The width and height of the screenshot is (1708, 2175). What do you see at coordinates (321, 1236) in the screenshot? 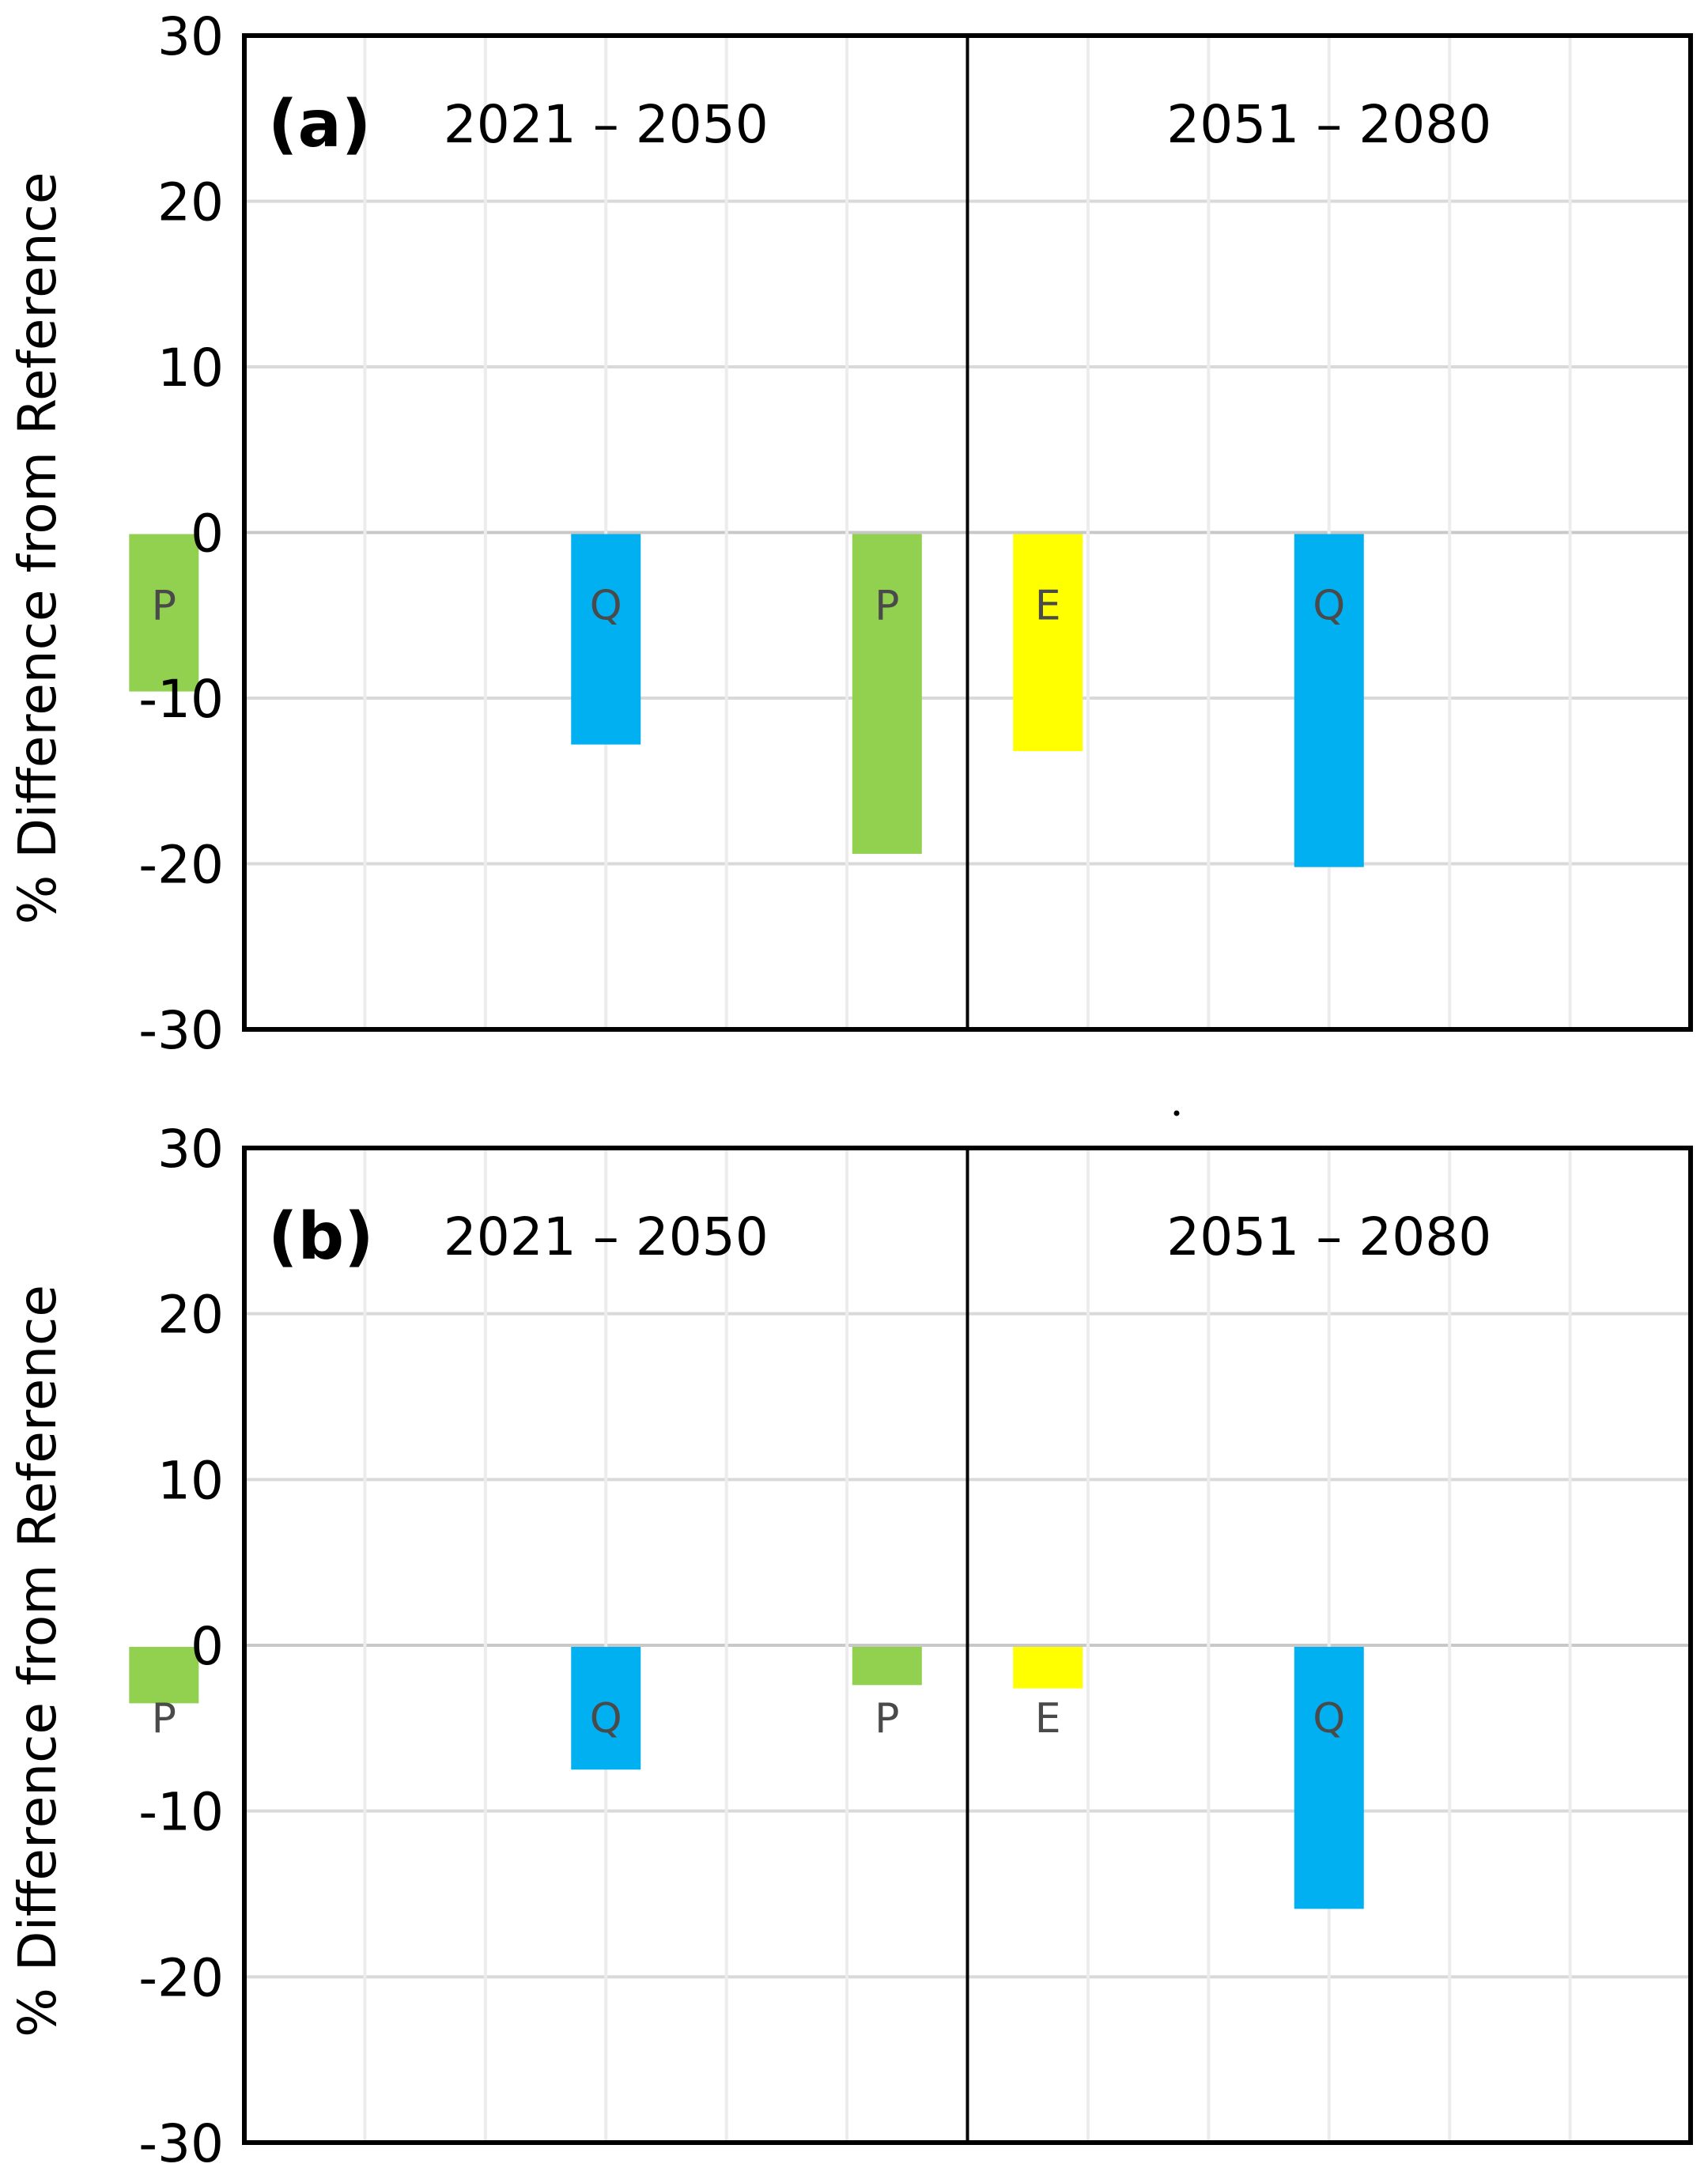
I see `panel-label: (b)` at bounding box center [321, 1236].